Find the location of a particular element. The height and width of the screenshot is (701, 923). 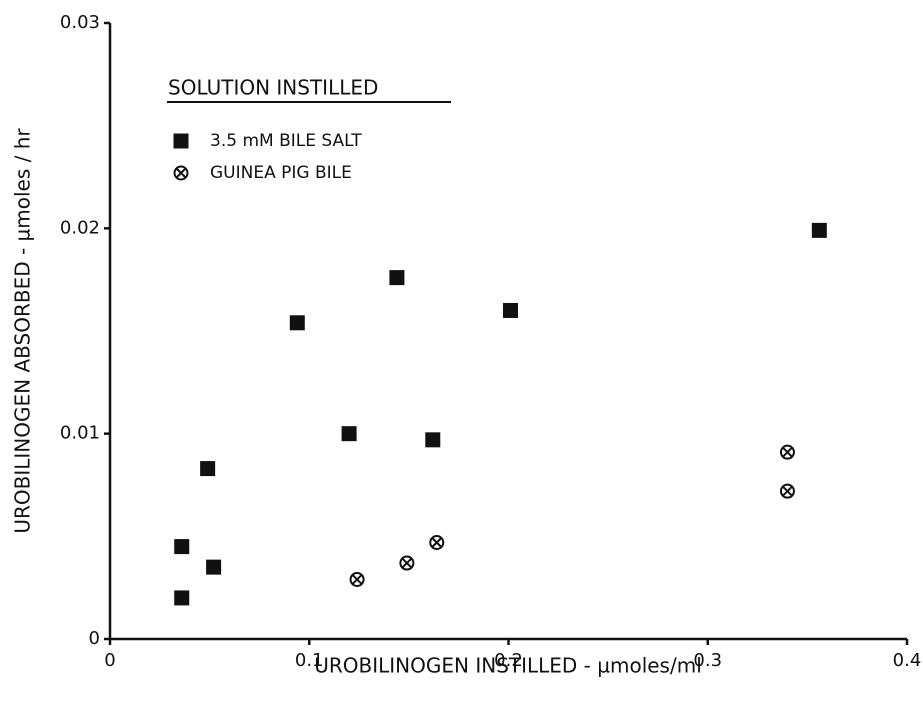

legend-label: GUINEA PIG BILE is located at coordinates (281, 173).